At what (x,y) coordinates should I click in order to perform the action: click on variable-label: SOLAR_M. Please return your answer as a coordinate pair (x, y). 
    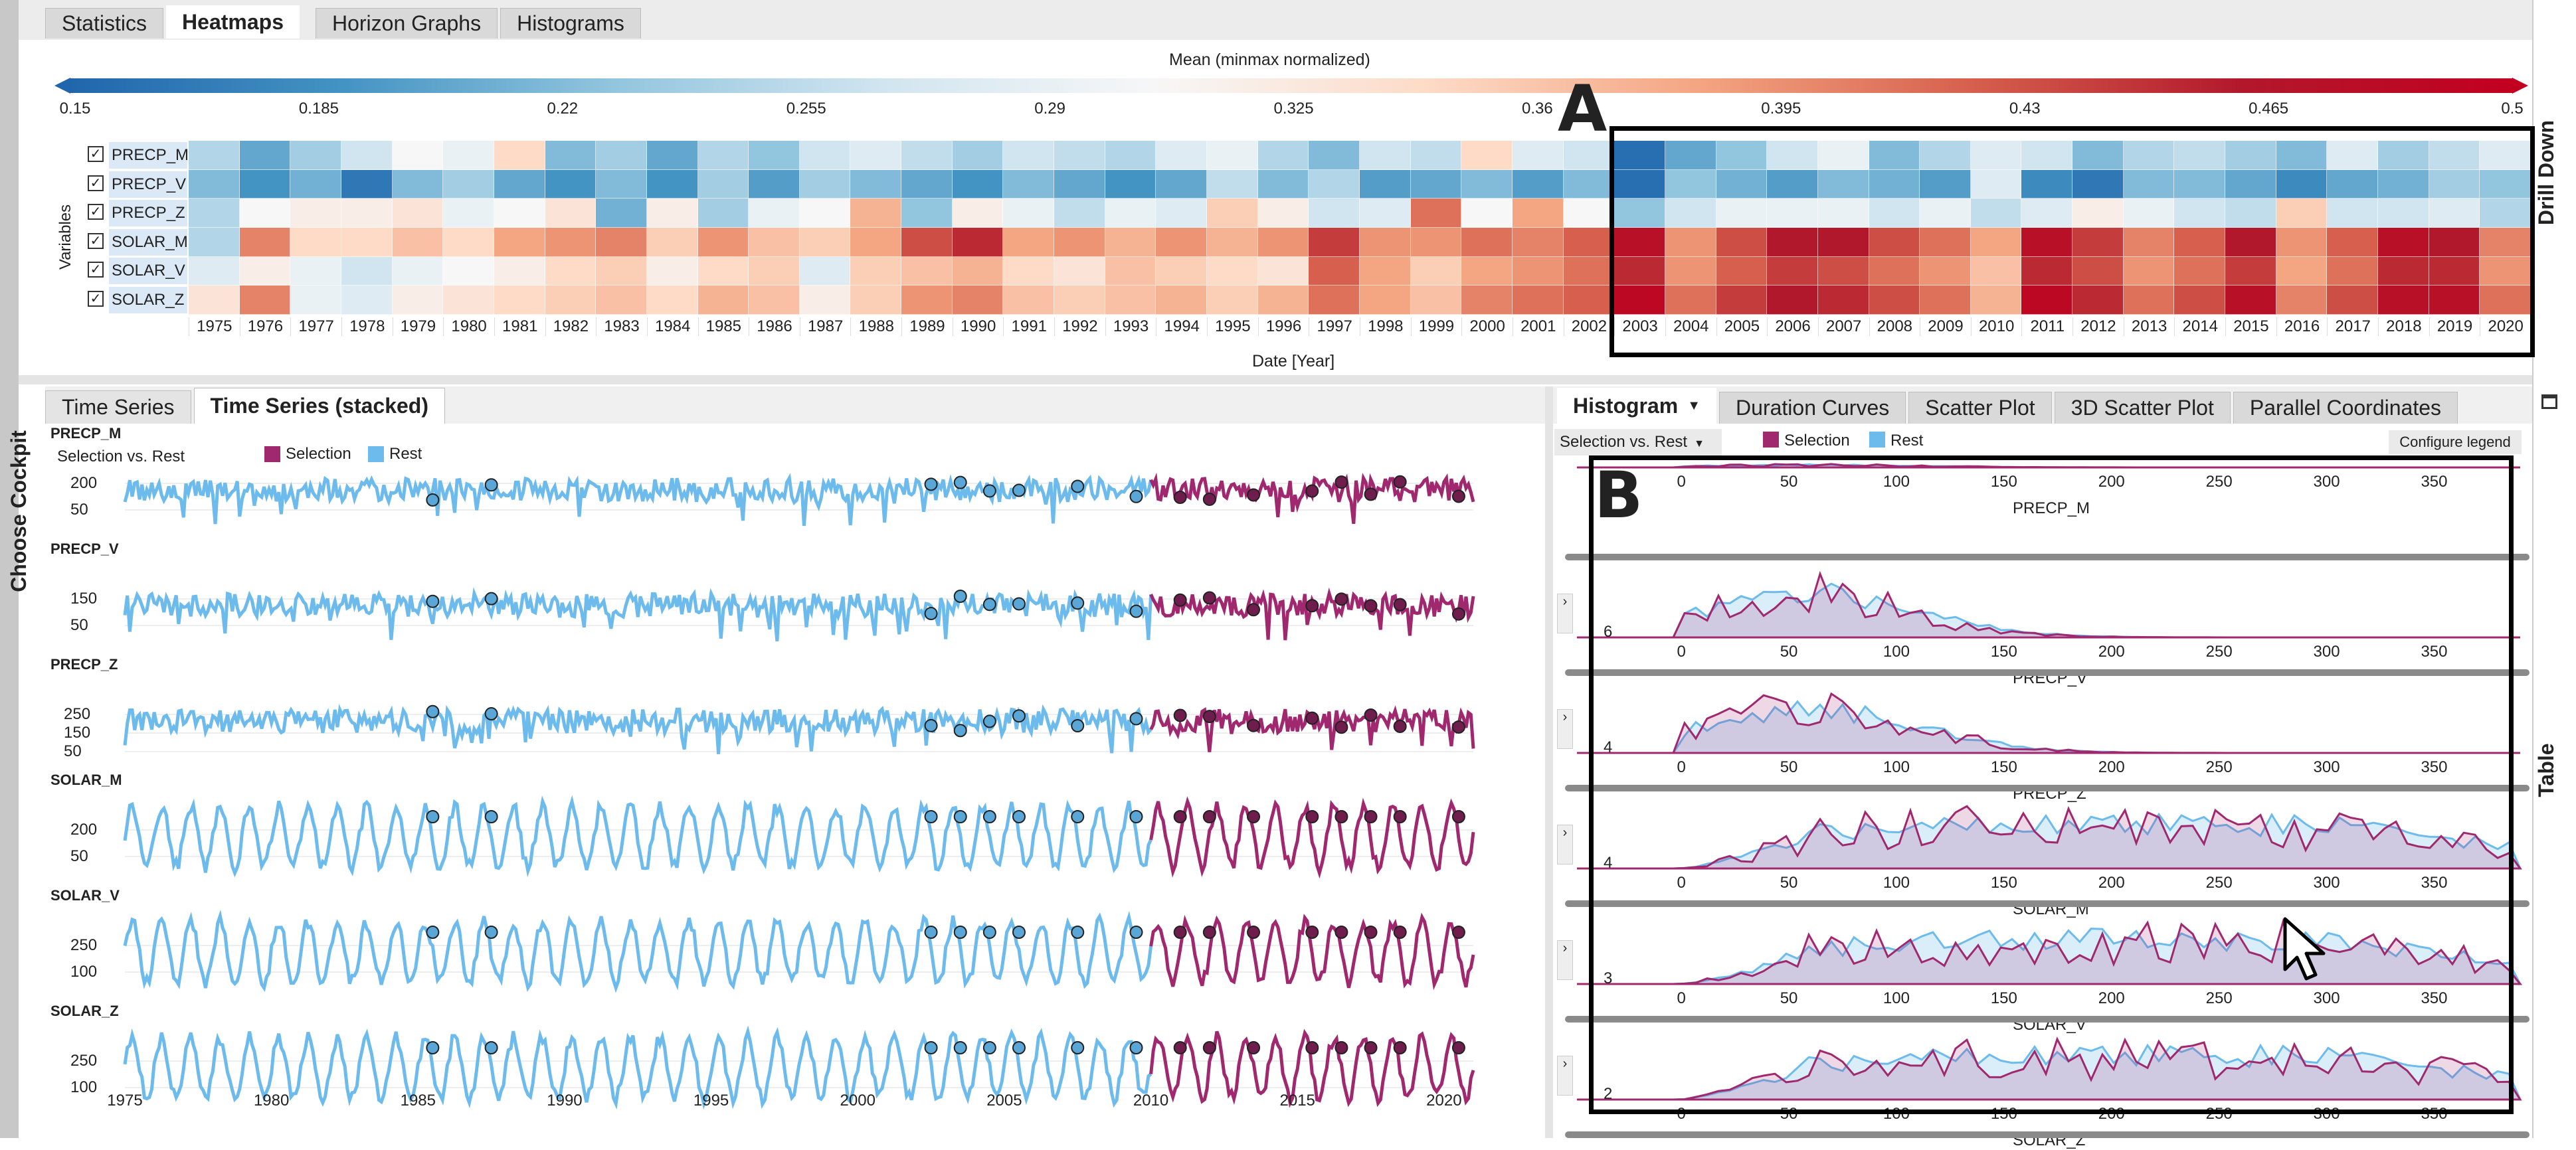
    Looking at the image, I should click on (148, 242).